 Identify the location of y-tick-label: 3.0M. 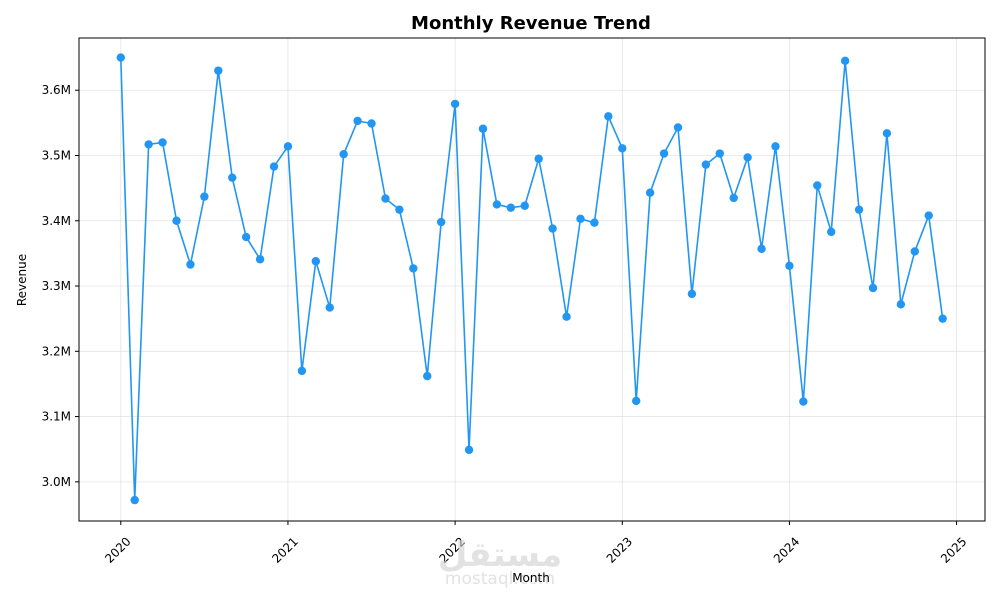
(56, 482).